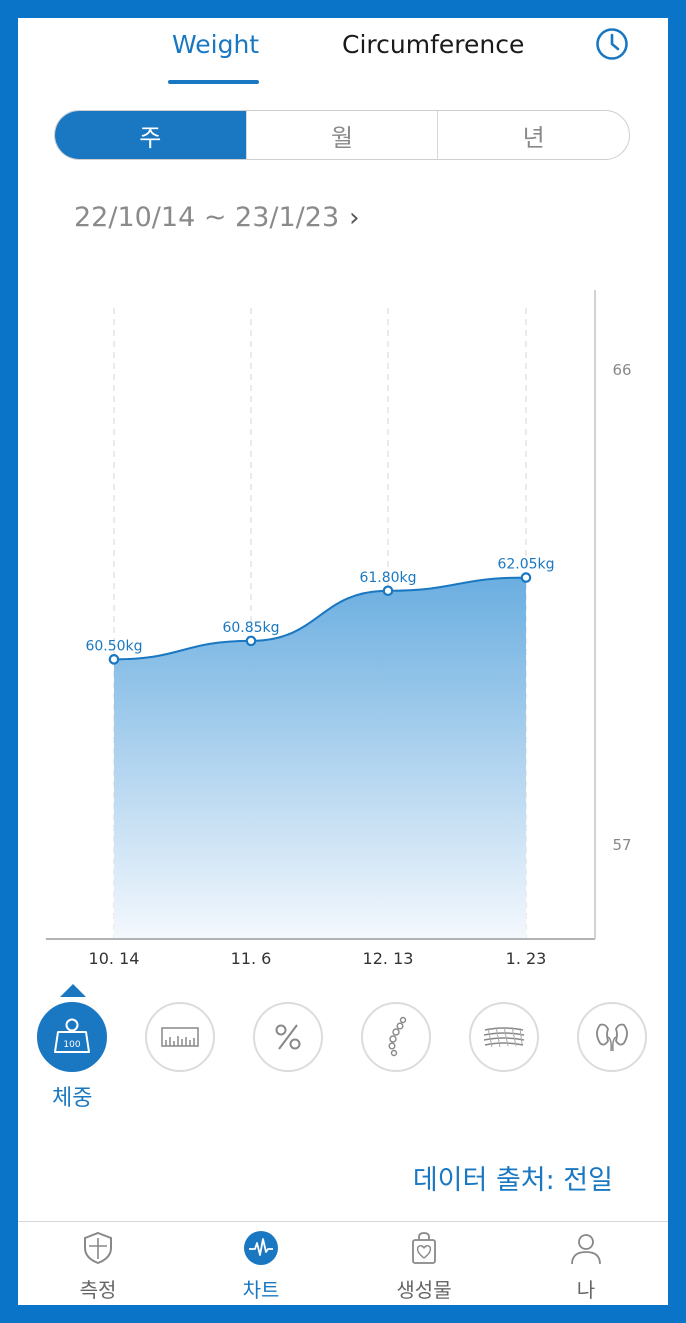  I want to click on x-tick-label: 10. 14, so click(114, 958).